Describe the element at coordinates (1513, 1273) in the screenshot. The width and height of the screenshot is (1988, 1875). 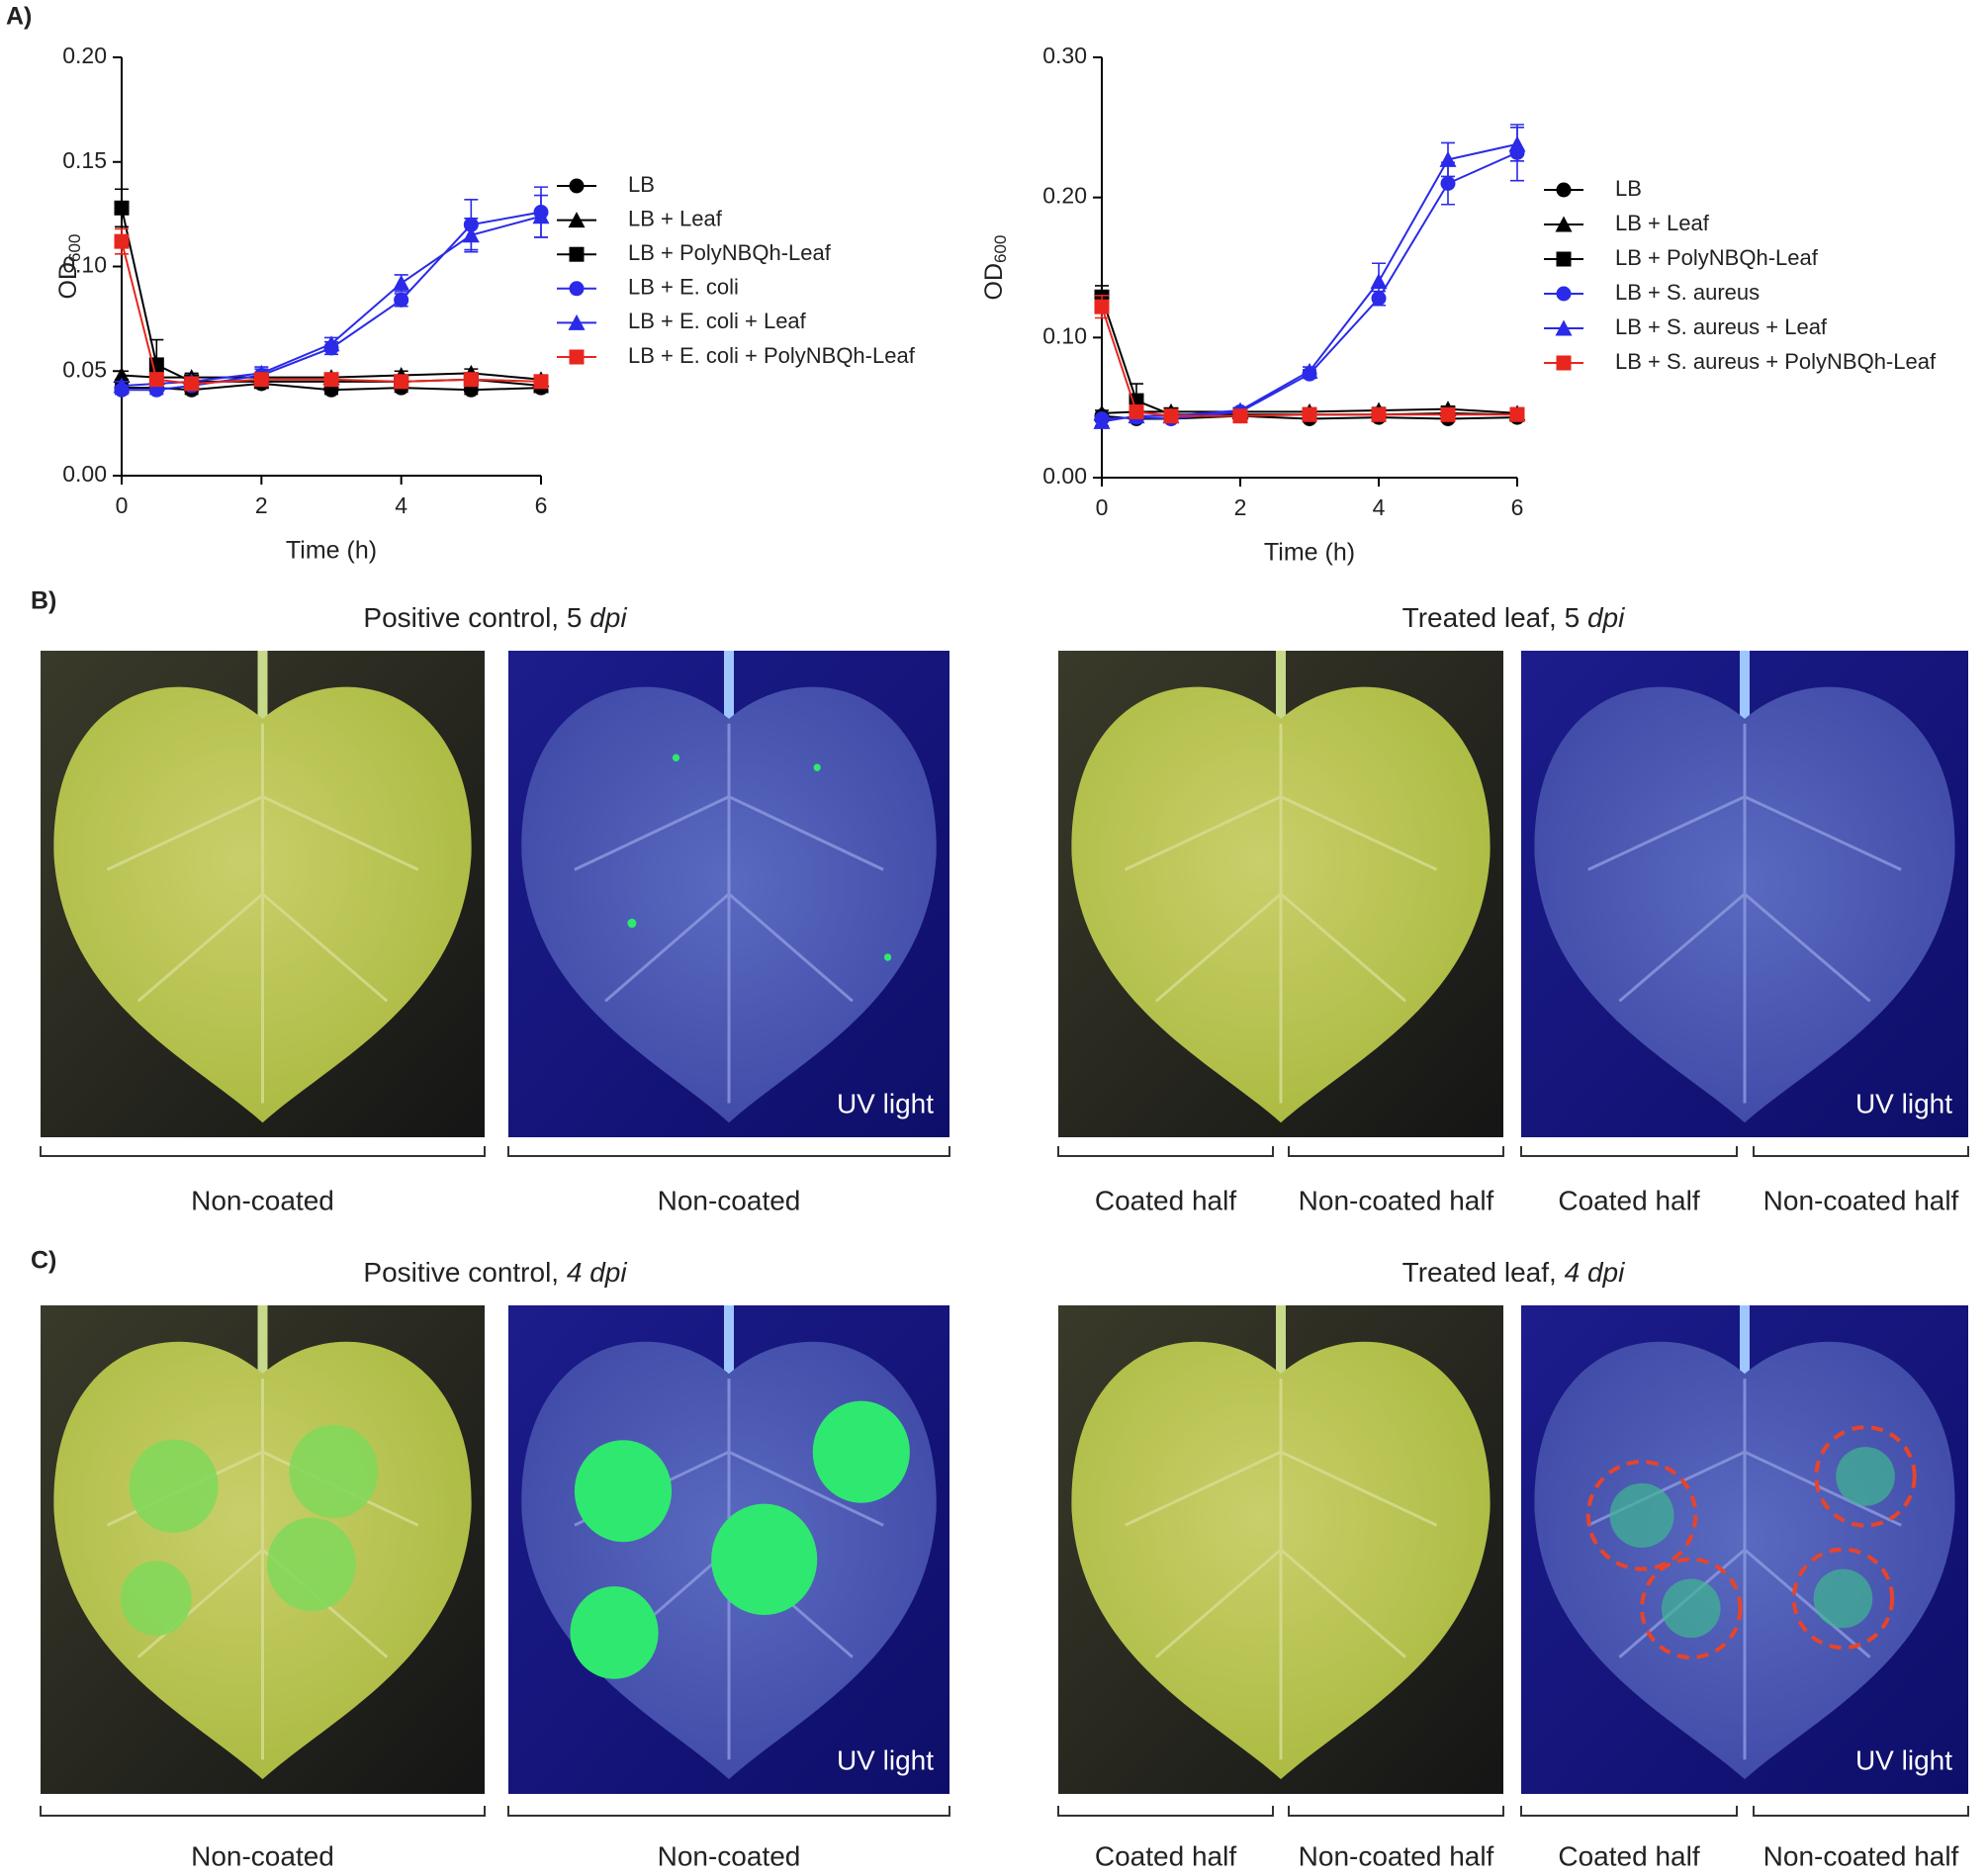
I see `panel-title: Treated leaf, 4 dpi` at that location.